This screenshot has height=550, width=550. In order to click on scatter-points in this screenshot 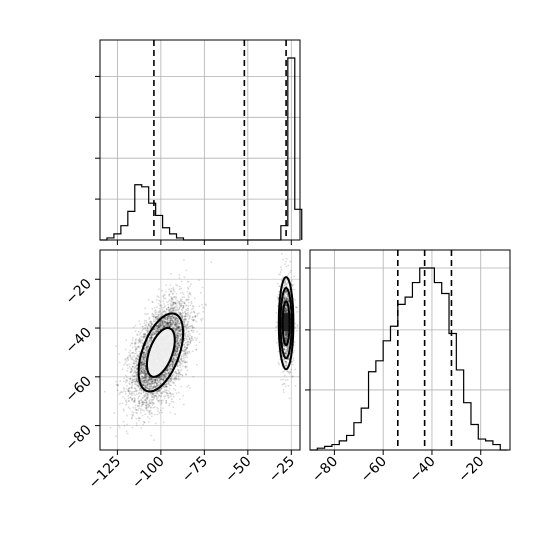, I will do `click(201, 345)`.